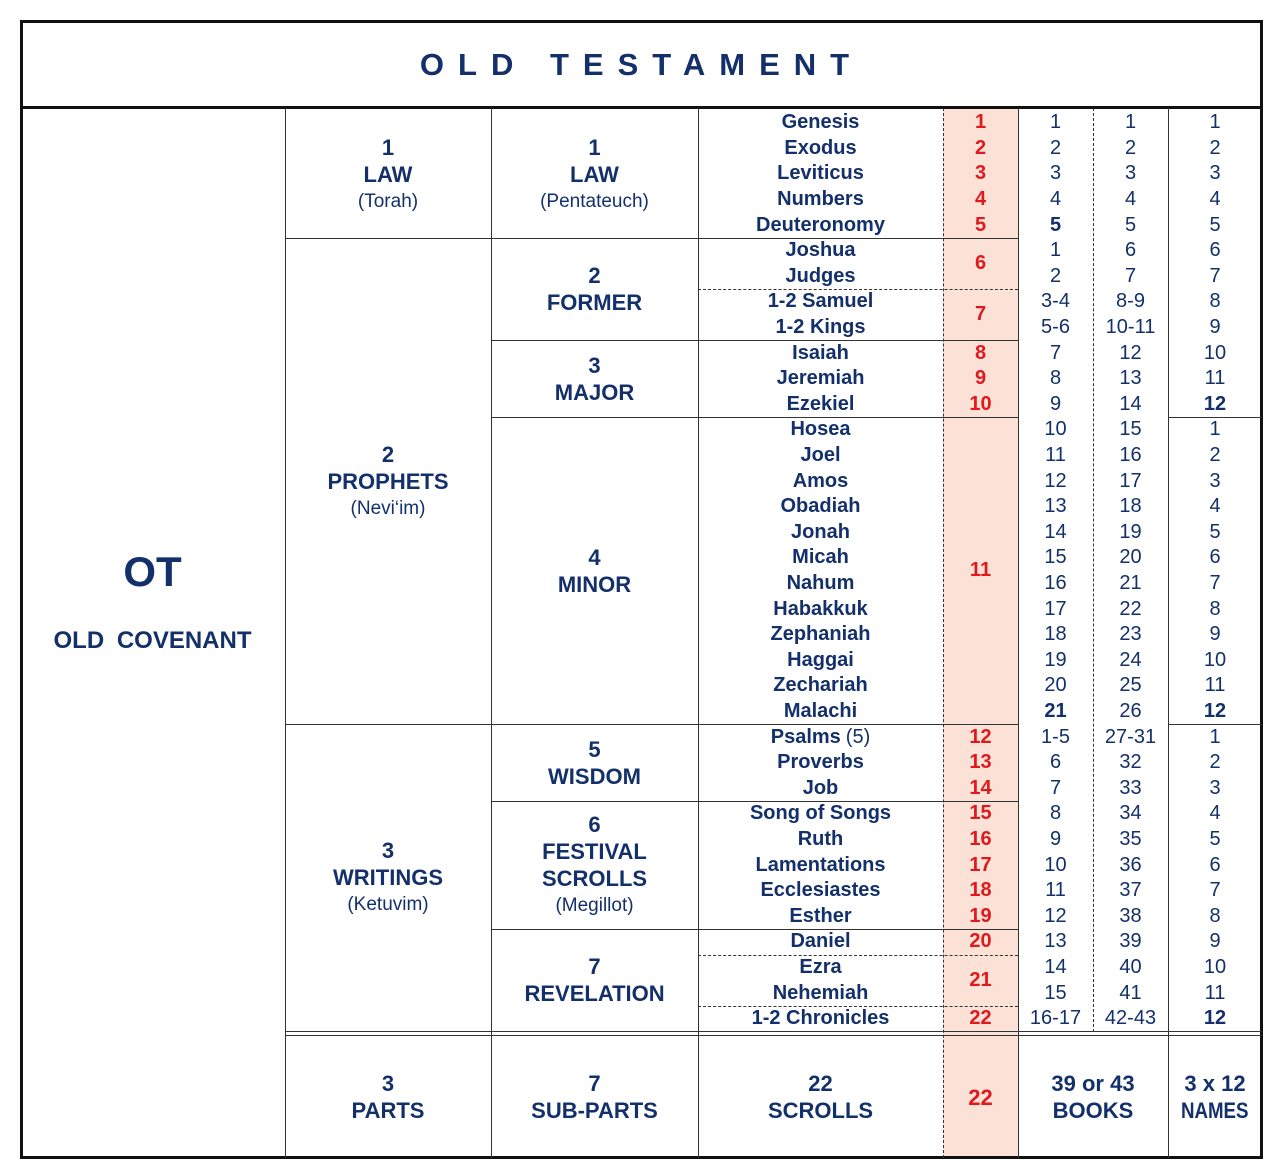 The height and width of the screenshot is (1175, 1280). Describe the element at coordinates (980, 149) in the screenshot. I see `scroll-cell: 2` at that location.